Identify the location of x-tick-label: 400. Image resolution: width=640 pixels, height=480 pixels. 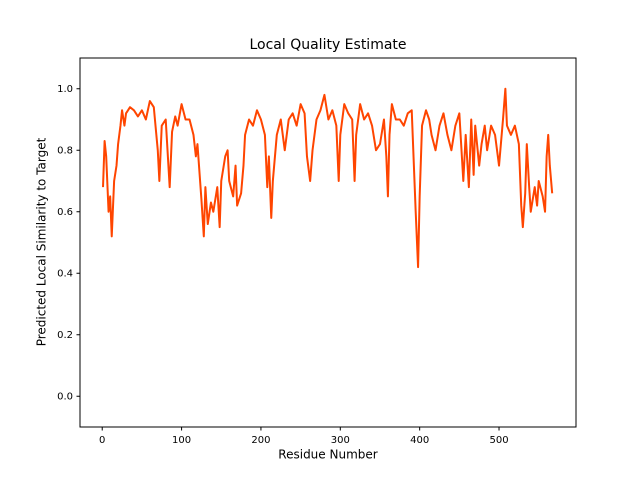
(419, 440).